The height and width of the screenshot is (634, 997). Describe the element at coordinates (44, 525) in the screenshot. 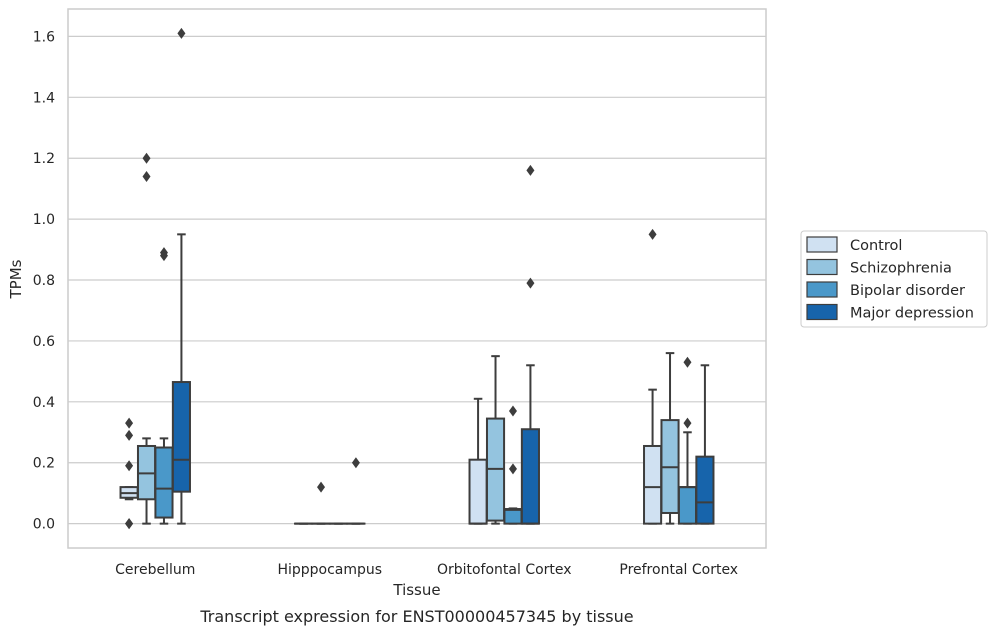

I see `y-tick-label: 0.0` at that location.